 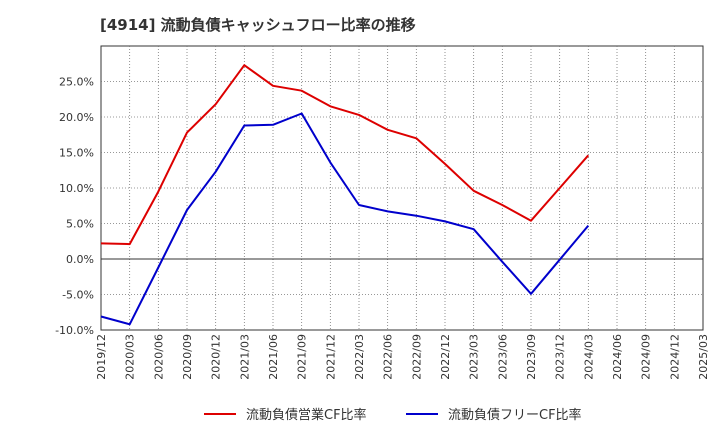 What do you see at coordinates (560, 357) in the screenshot?
I see `x-tick-label: 2023/12` at bounding box center [560, 357].